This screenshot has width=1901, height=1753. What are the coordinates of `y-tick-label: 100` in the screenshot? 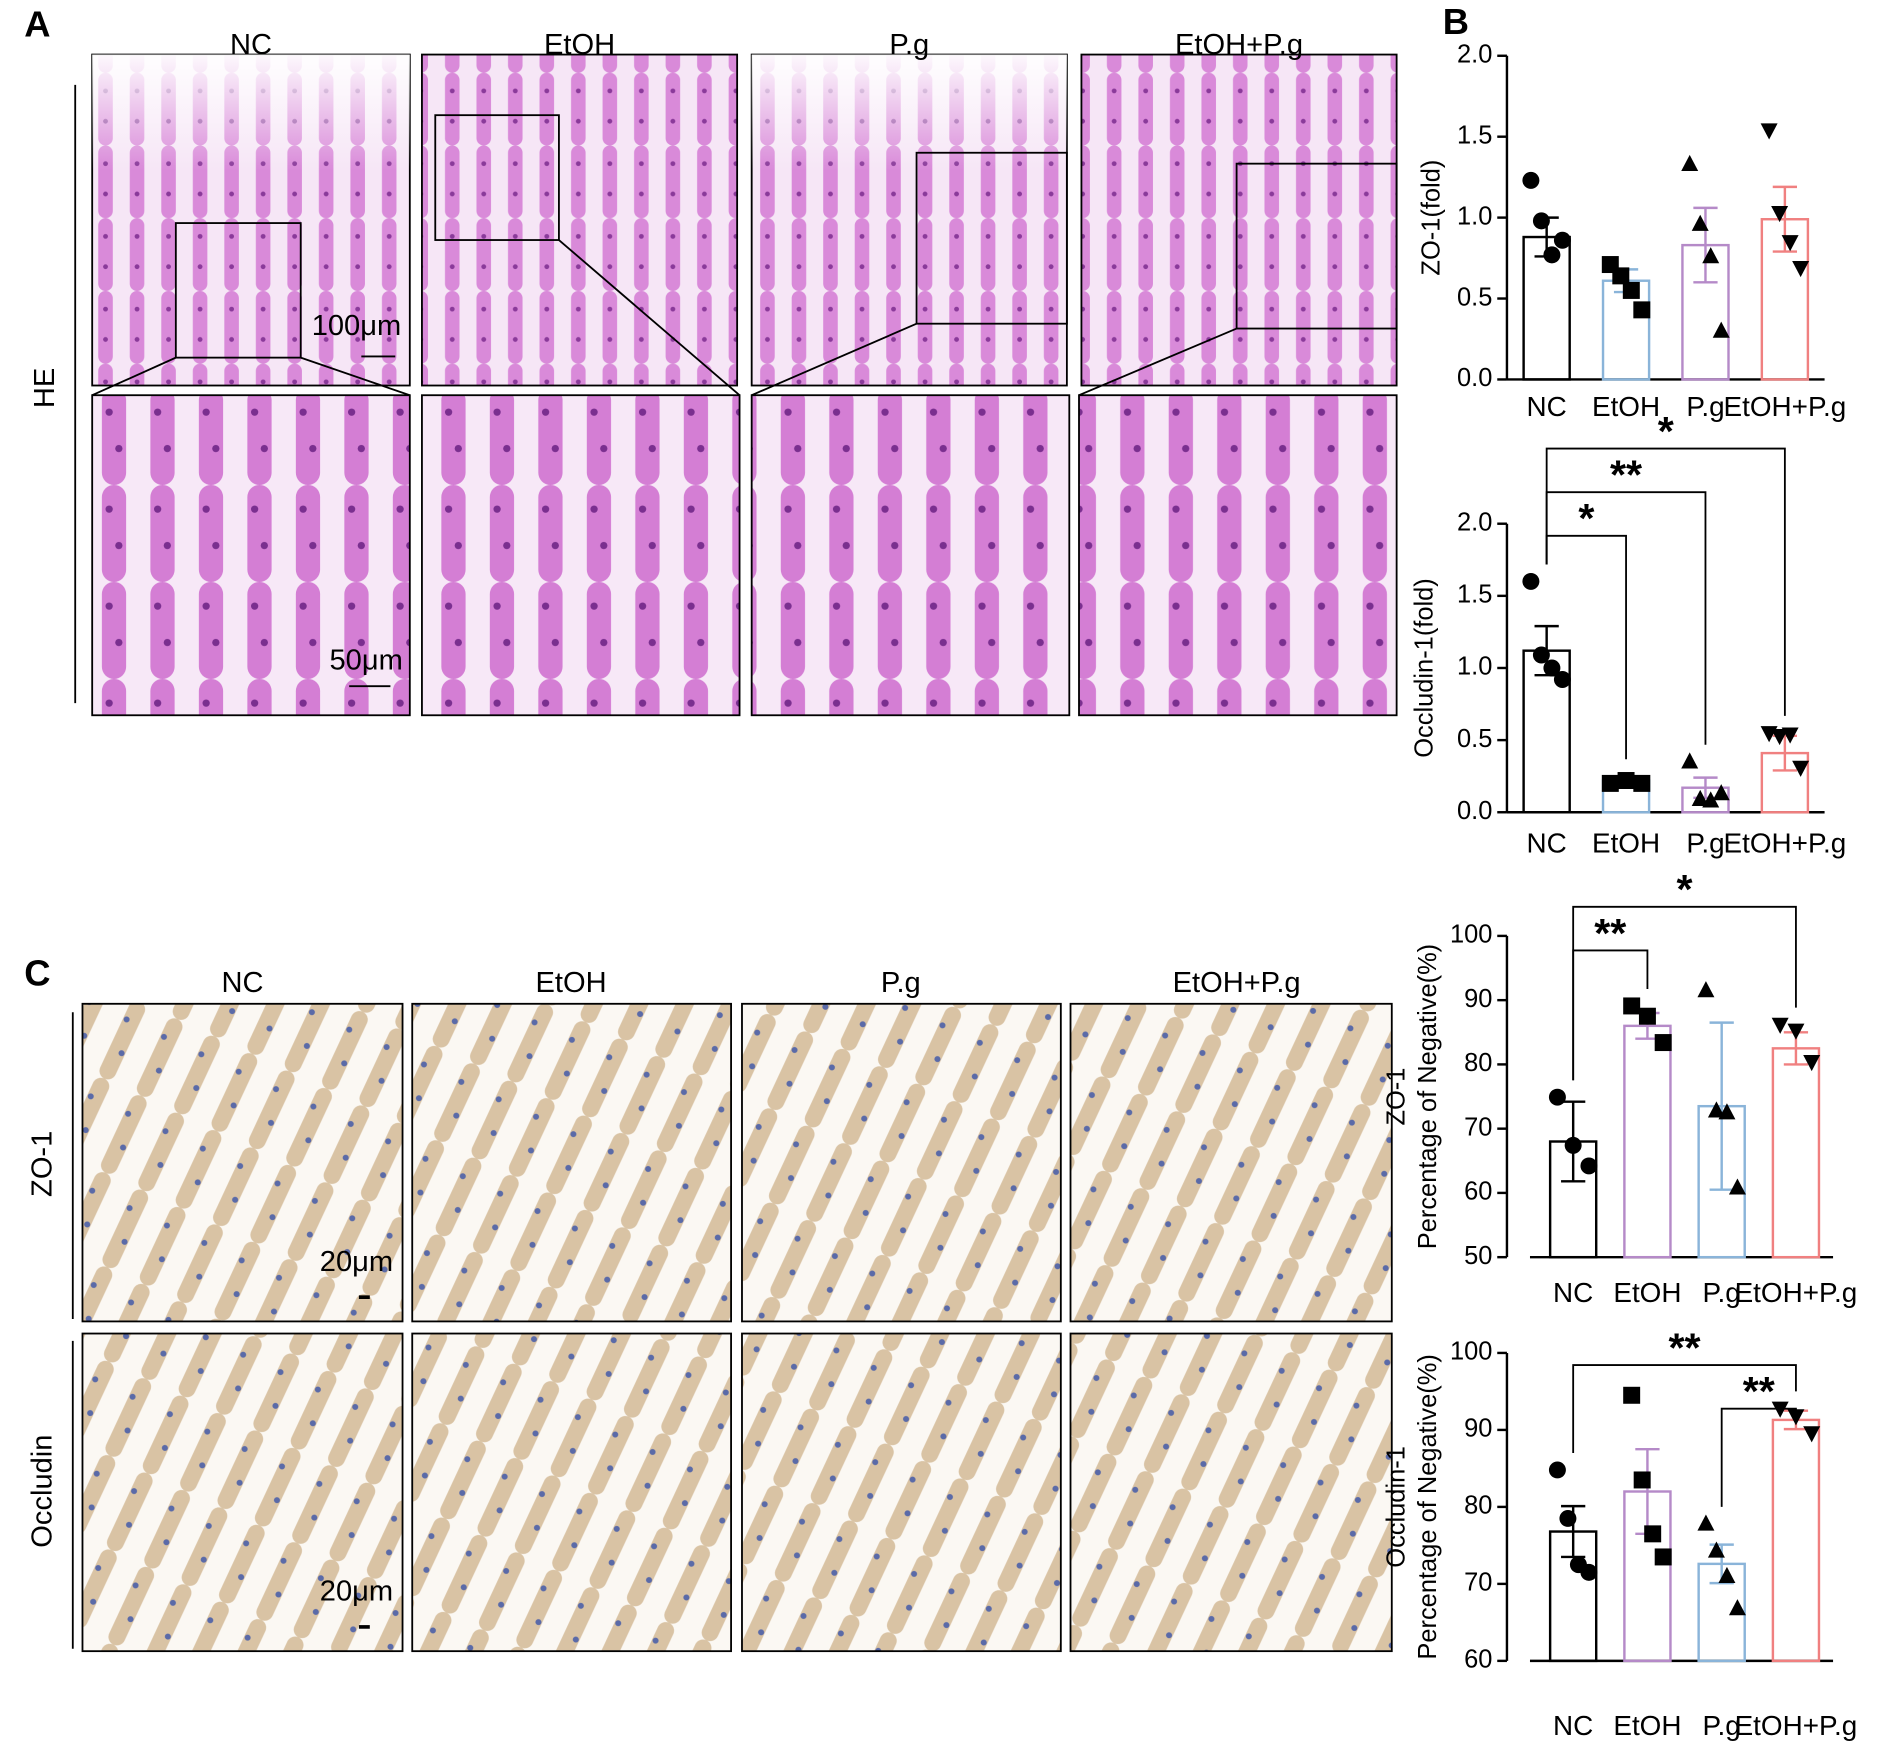 It's located at (1471, 935).